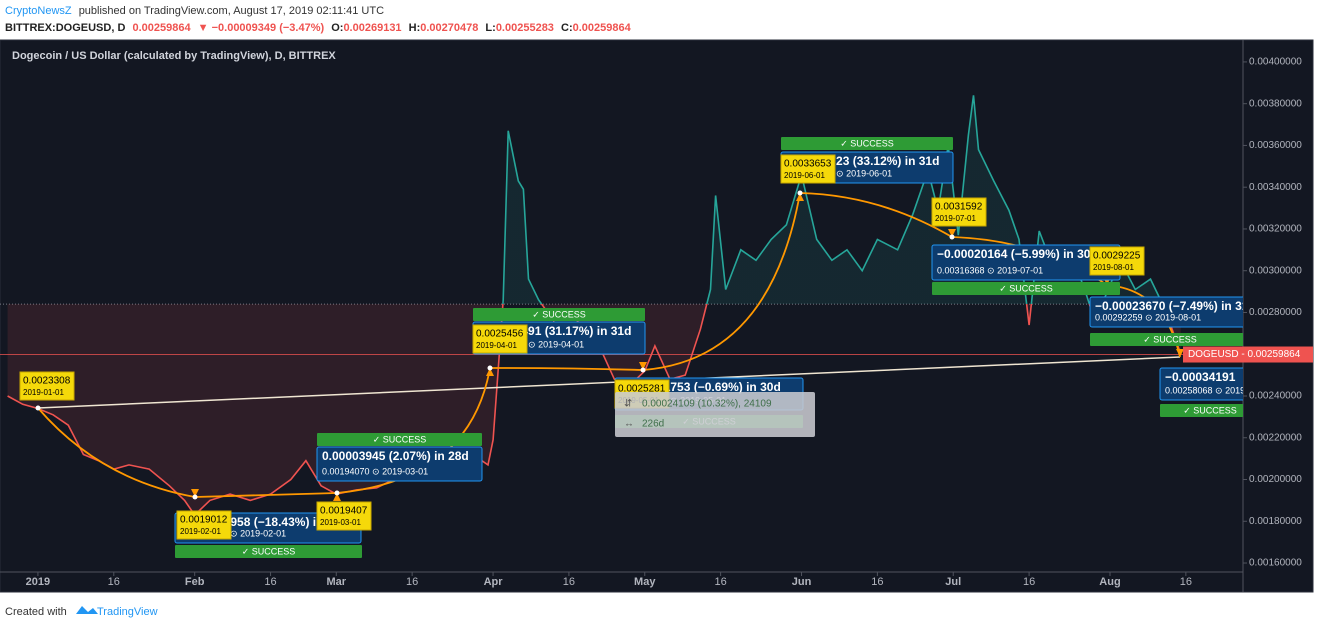 The image size is (1320, 626). I want to click on trend-line, so click(609, 382).